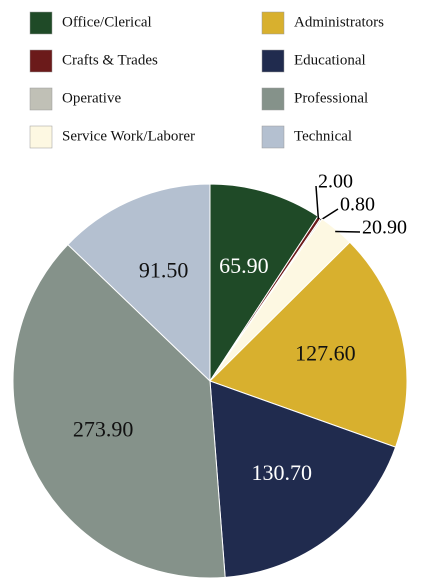  Describe the element at coordinates (107, 22) in the screenshot. I see `legend-label: Office/Clerical` at that location.